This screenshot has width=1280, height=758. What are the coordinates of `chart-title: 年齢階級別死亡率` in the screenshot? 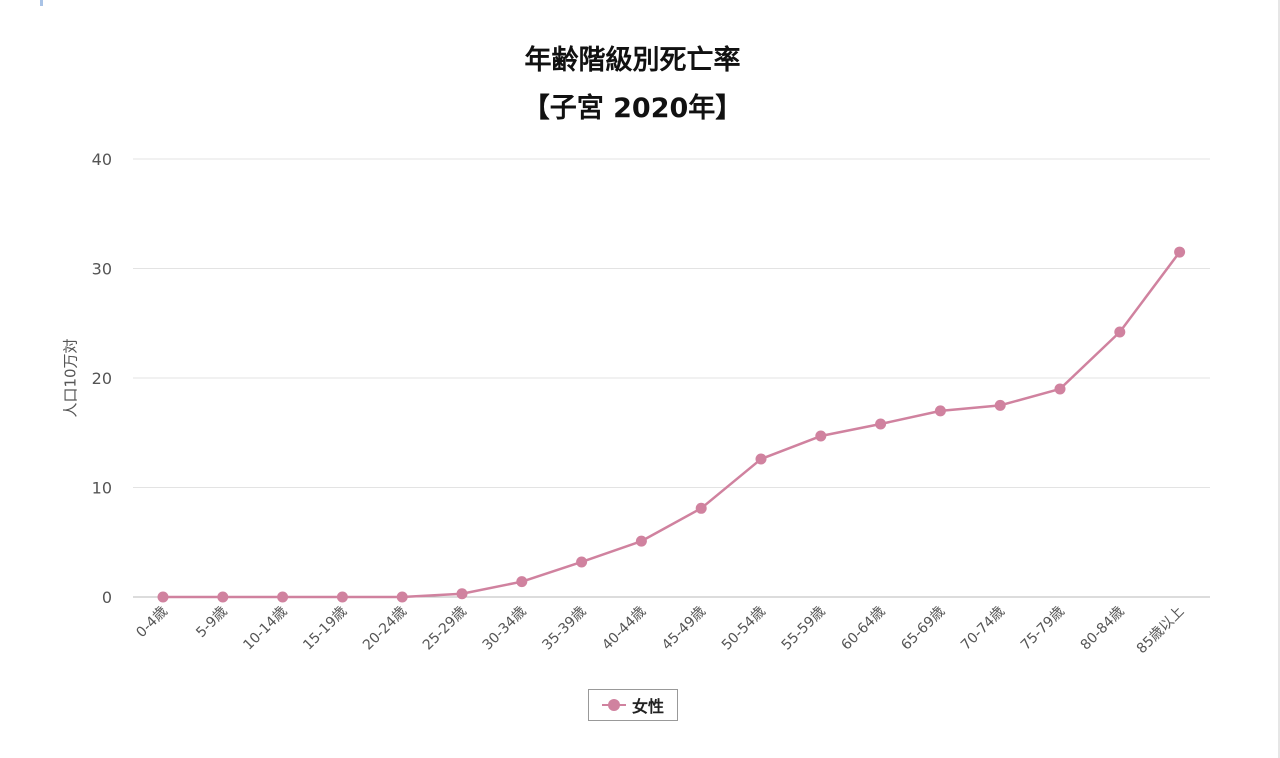 It's located at (632, 60).